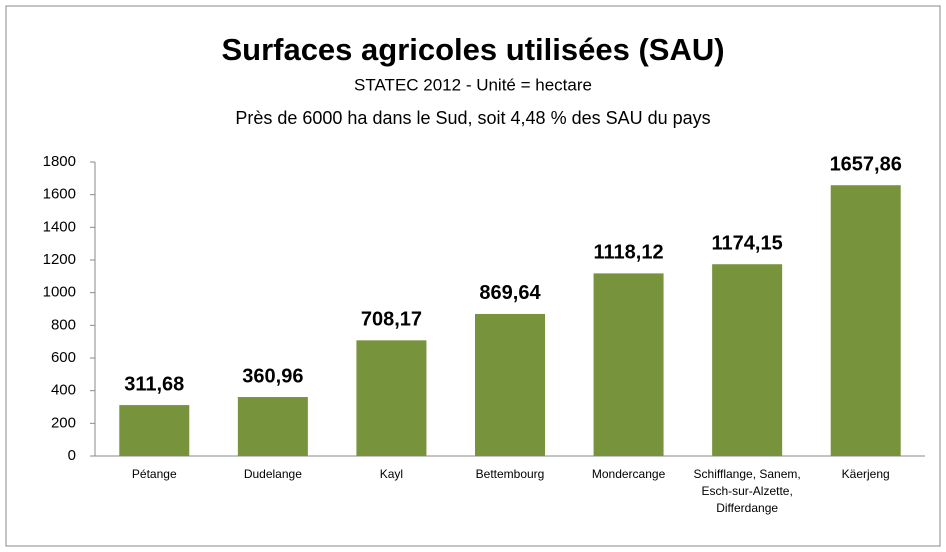 Image resolution: width=946 pixels, height=552 pixels. I want to click on data-label: 311,68, so click(154, 384).